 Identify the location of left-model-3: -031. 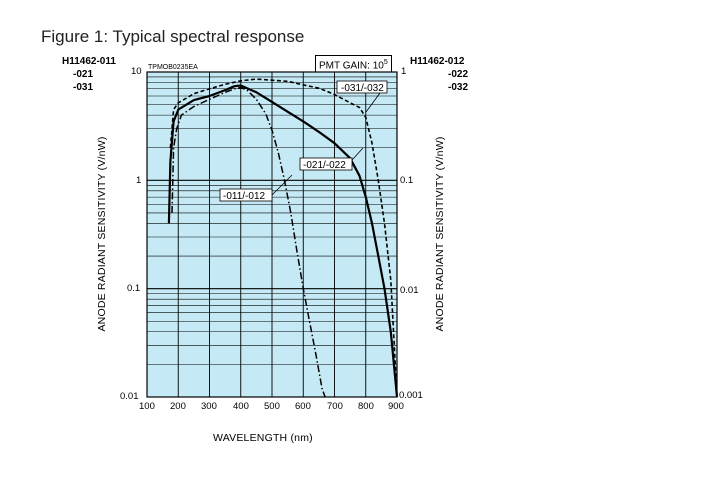
(83, 87).